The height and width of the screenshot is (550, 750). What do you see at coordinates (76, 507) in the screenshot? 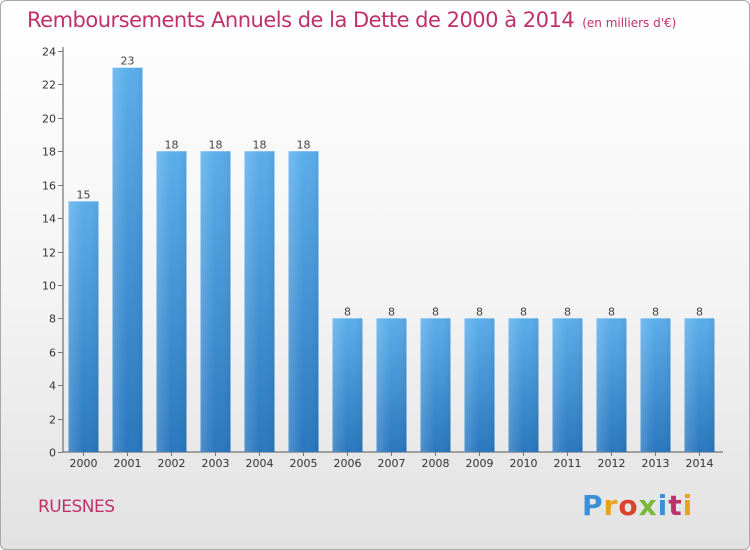
I see `commune-name: RUESNES` at bounding box center [76, 507].